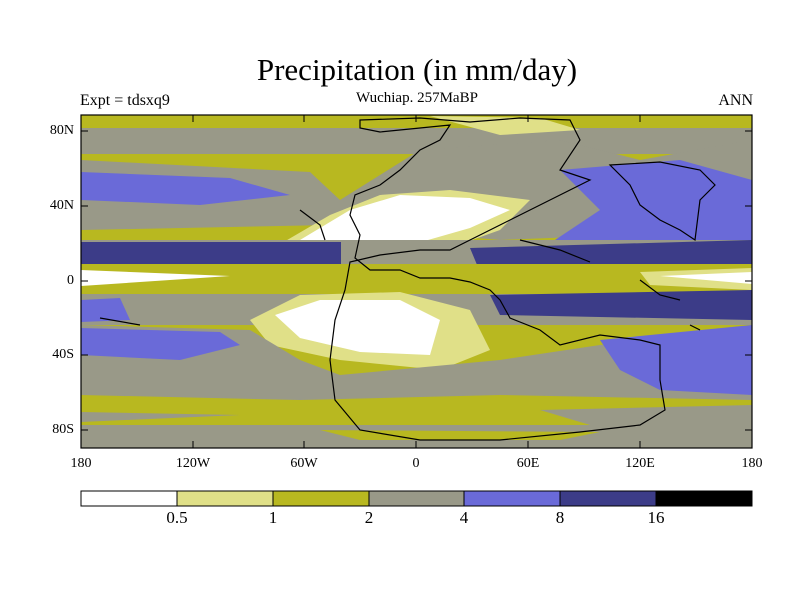 This screenshot has width=800, height=600. I want to click on field-west-itcz, so click(211, 253).